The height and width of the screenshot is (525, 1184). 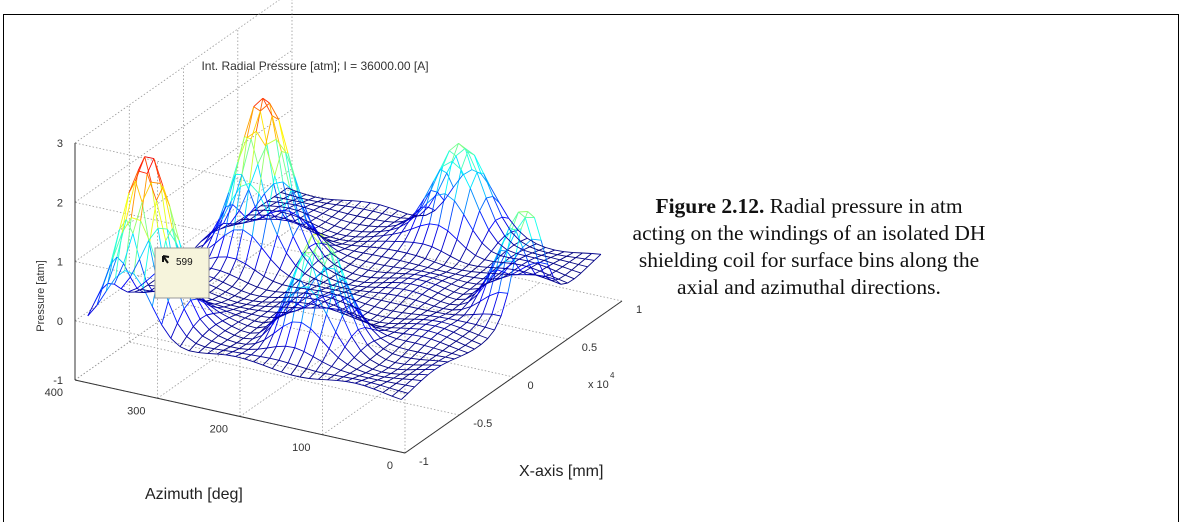 What do you see at coordinates (182, 273) in the screenshot?
I see `datatip: 599` at bounding box center [182, 273].